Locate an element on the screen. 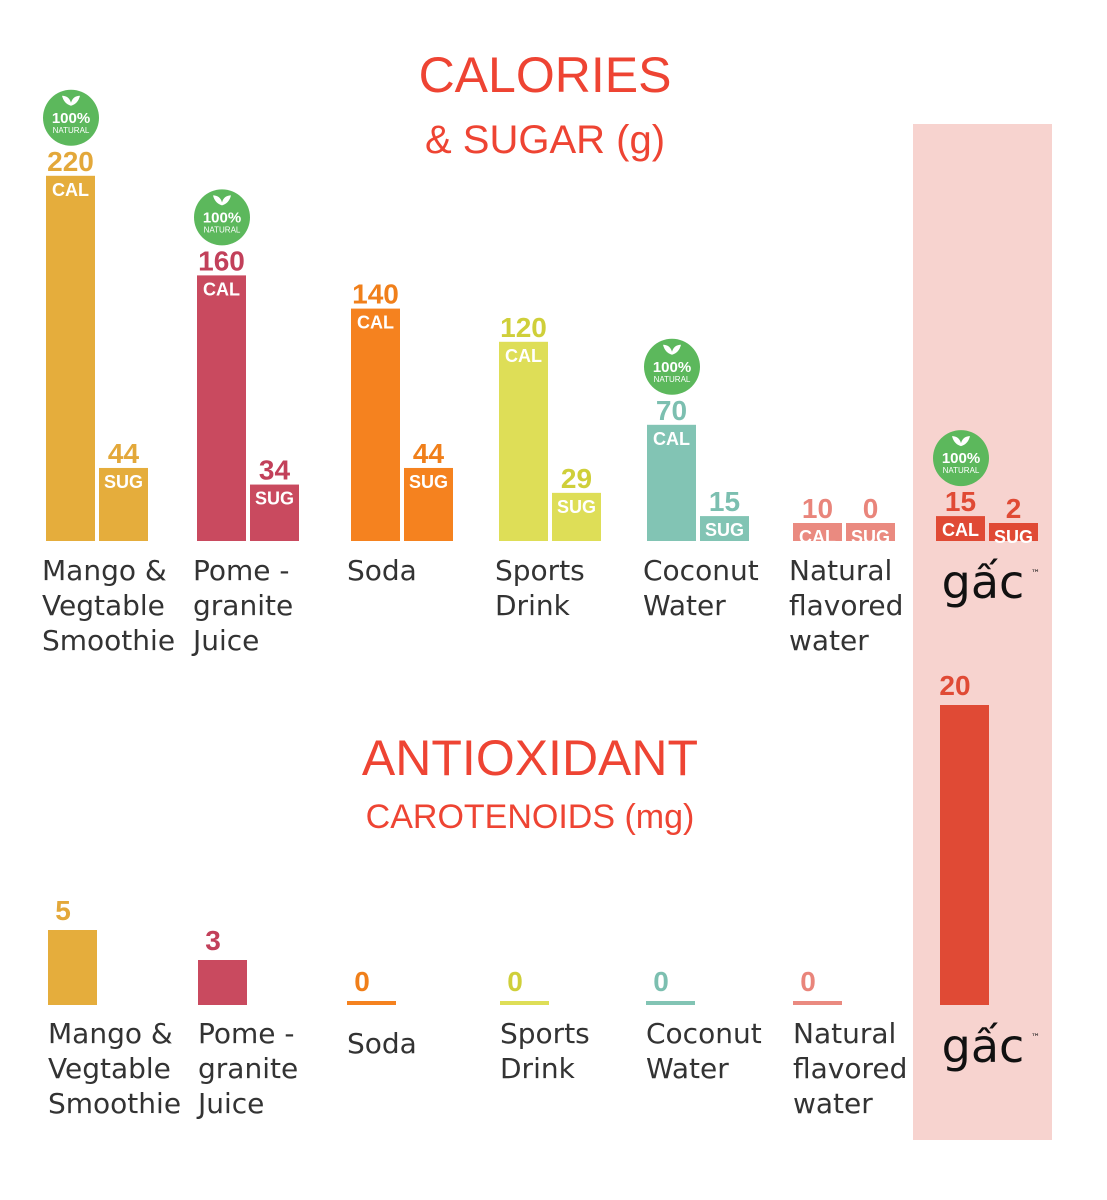  carotenoid-value-label: 3 is located at coordinates (213, 940).